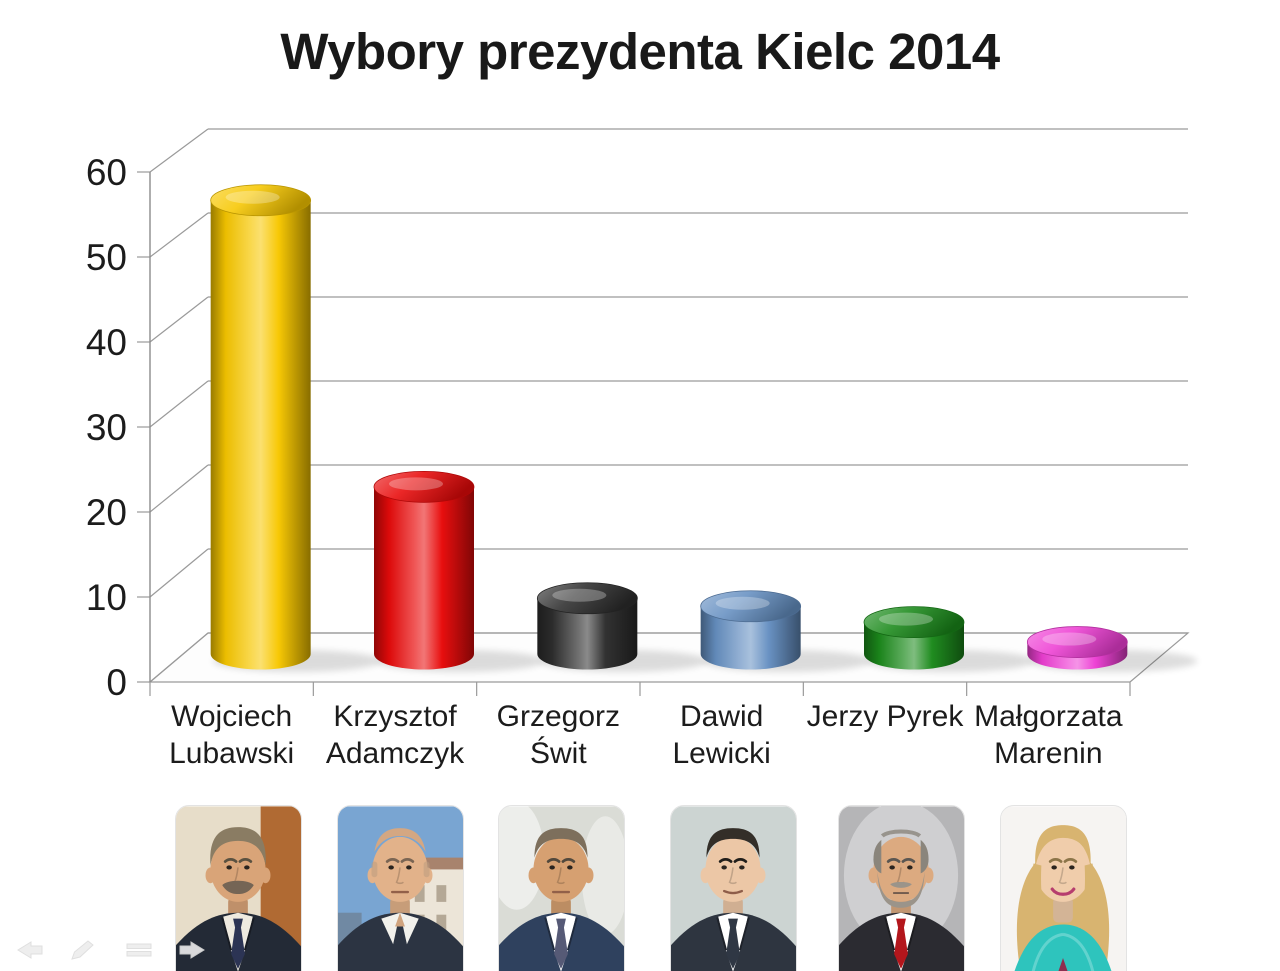 This screenshot has width=1280, height=971. I want to click on cylinder-bar-marenin, so click(1077, 648).